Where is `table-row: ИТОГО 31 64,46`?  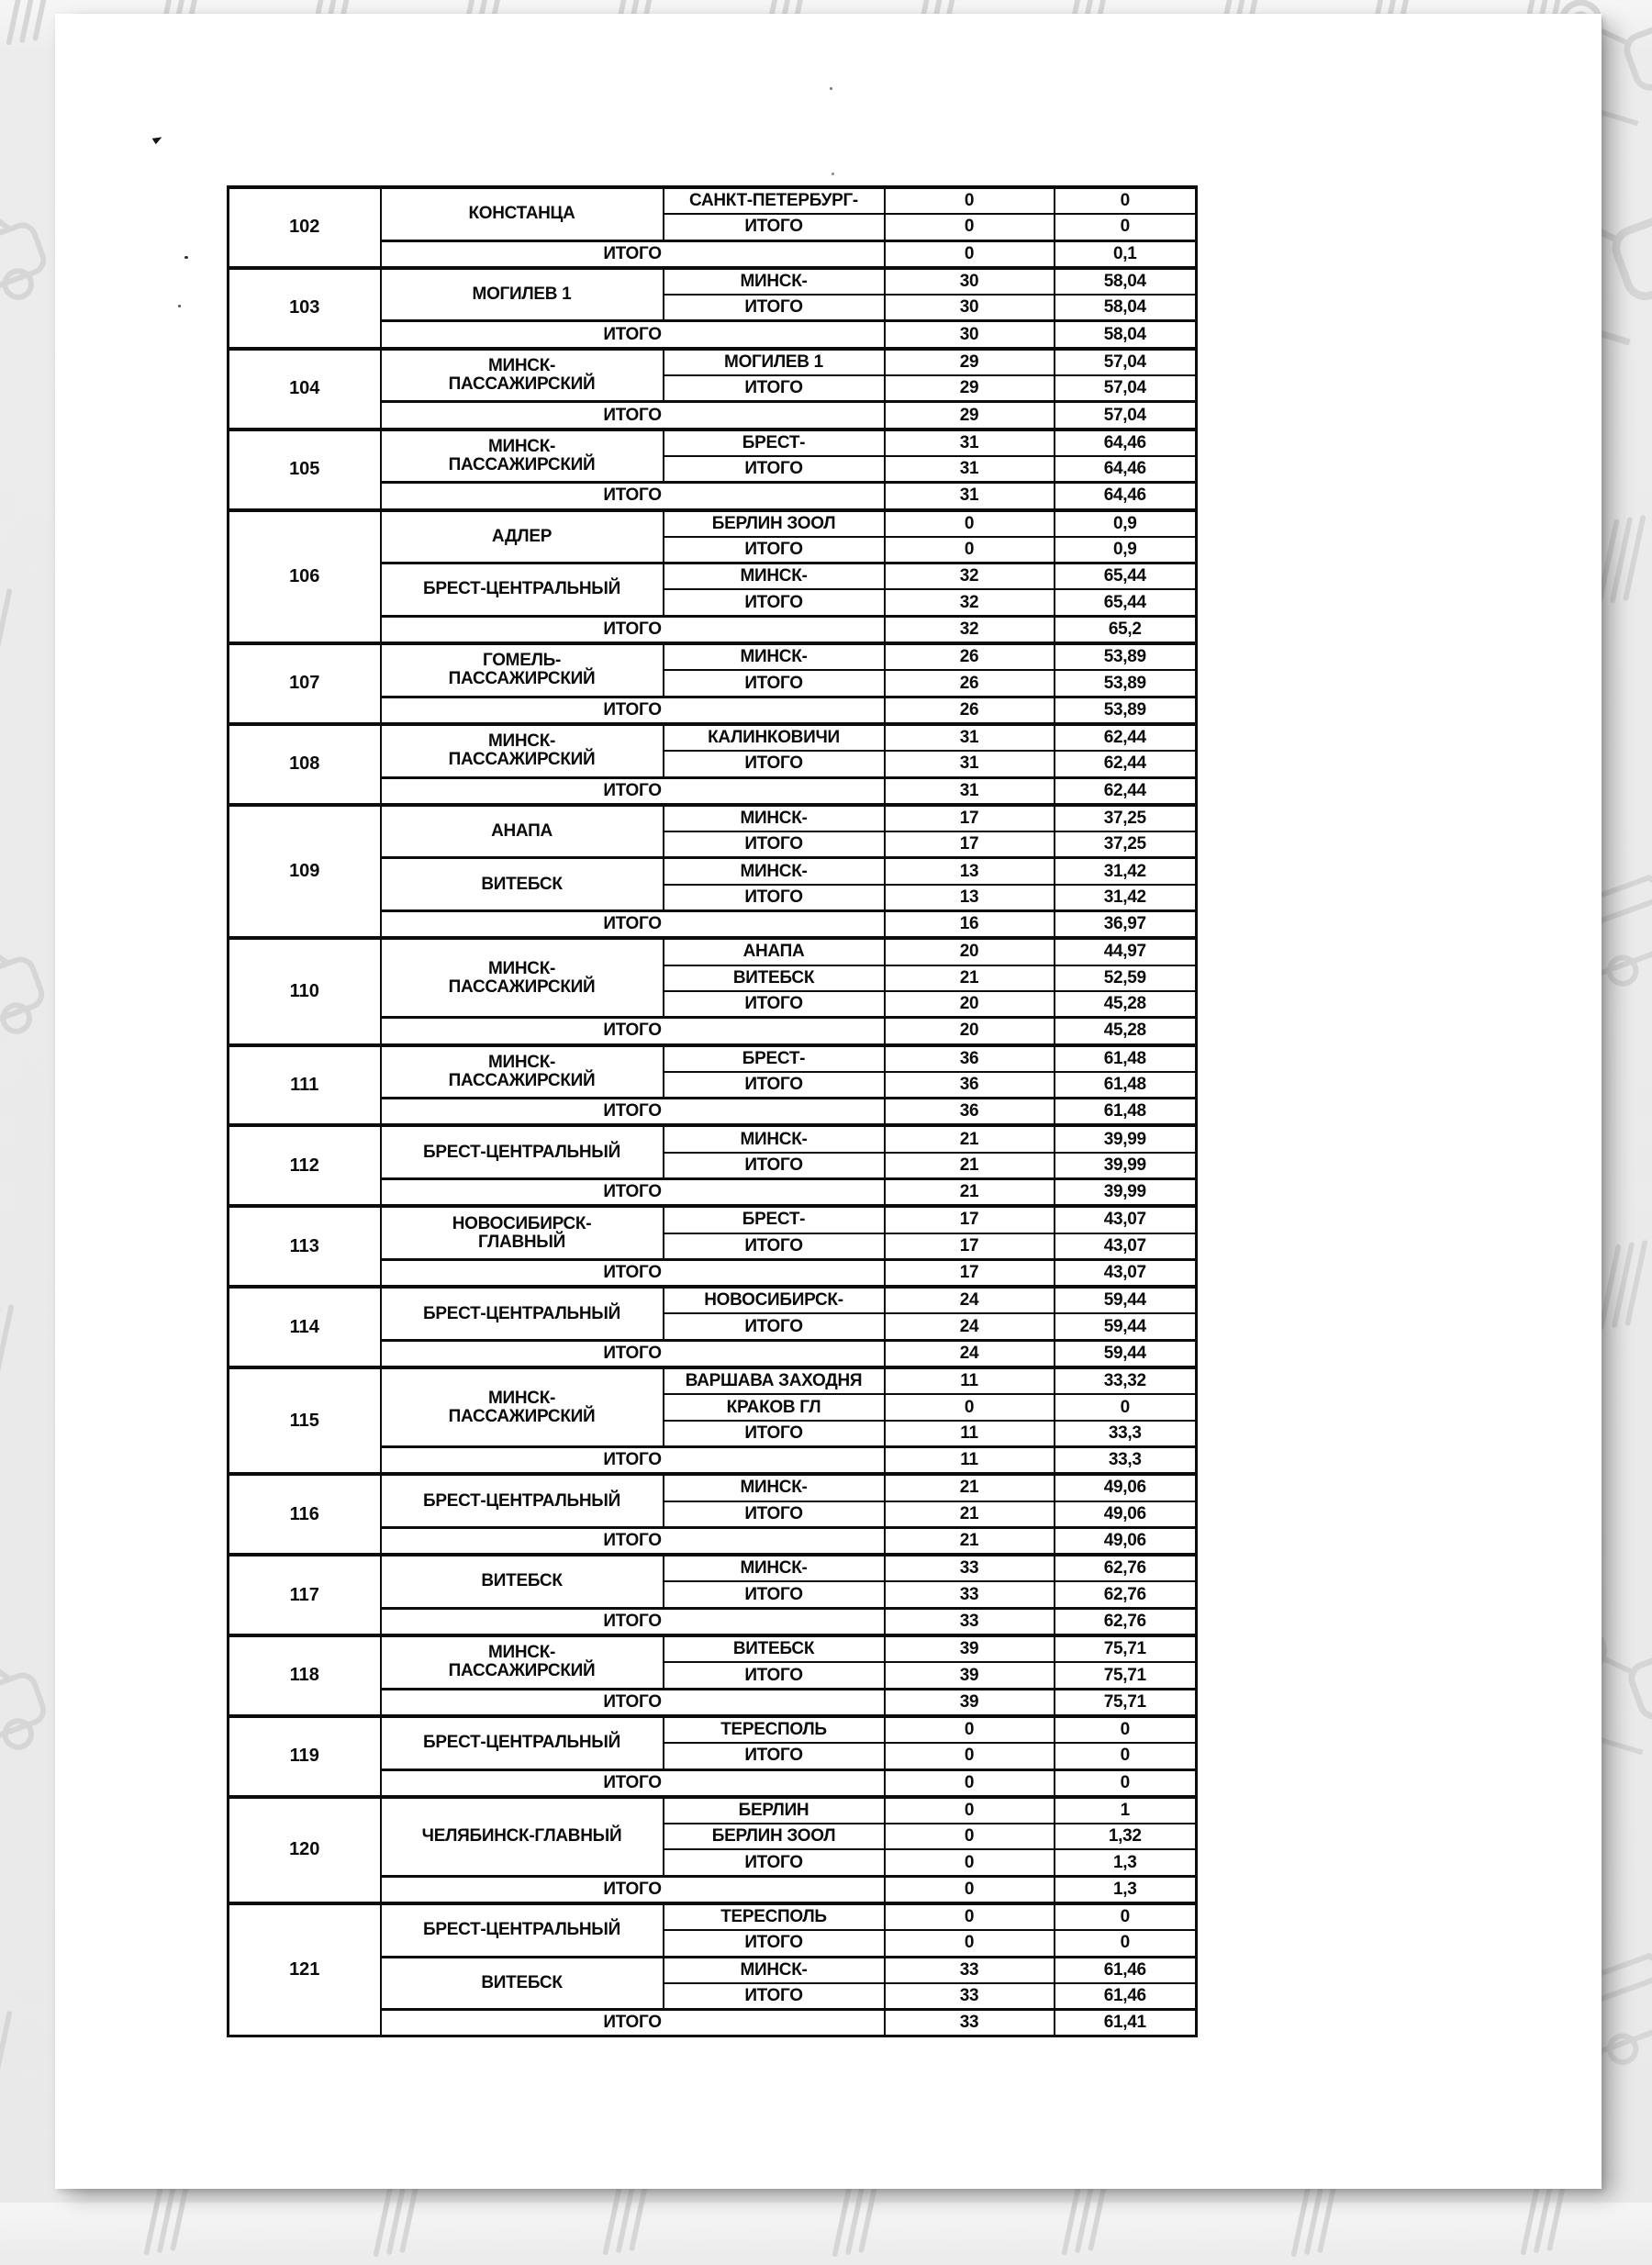
table-row: ИТОГО 31 64,46 is located at coordinates (713, 469).